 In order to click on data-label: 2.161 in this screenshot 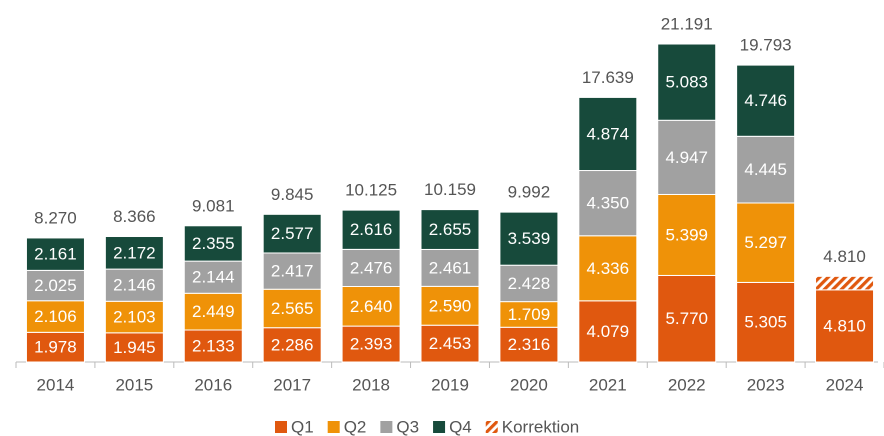, I will do `click(55, 254)`.